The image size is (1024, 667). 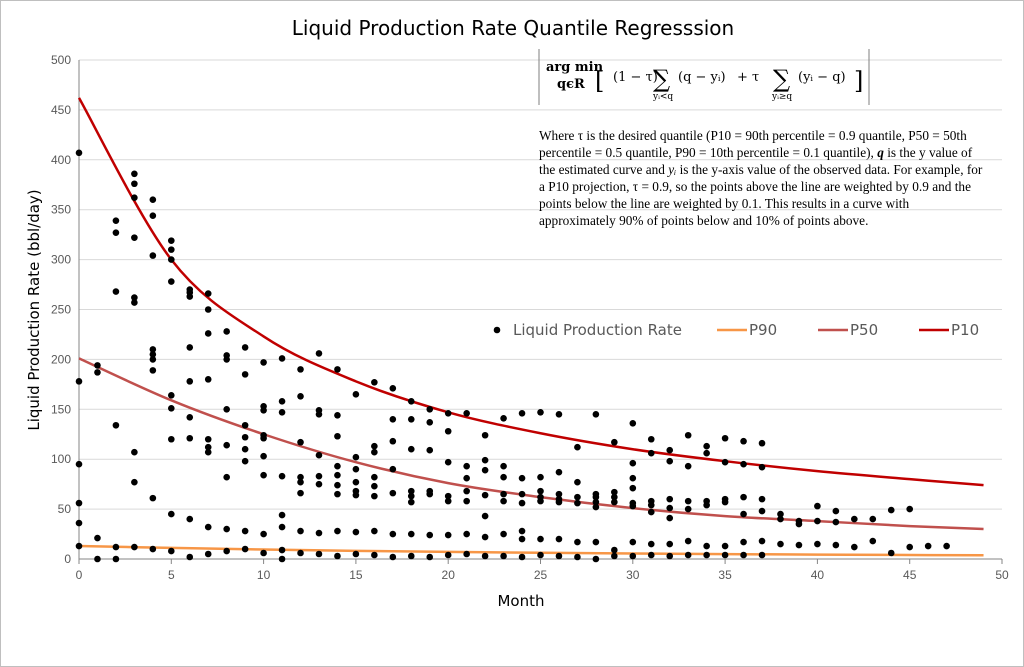 What do you see at coordinates (818, 575) in the screenshot?
I see `x-tick-label: 40` at bounding box center [818, 575].